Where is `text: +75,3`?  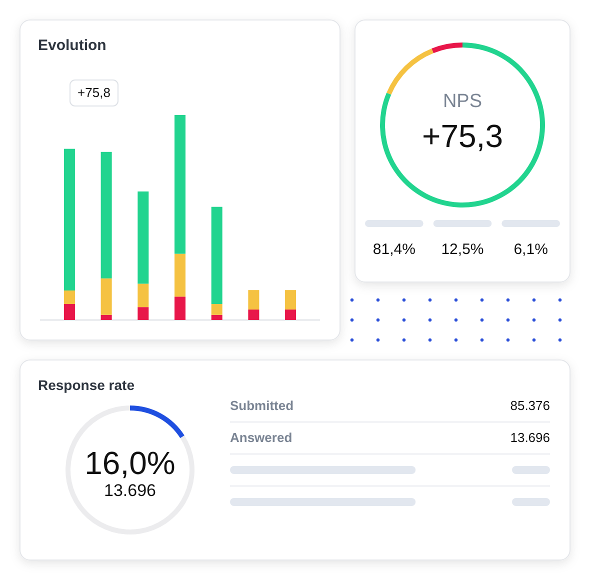
text: +75,3 is located at coordinates (462, 136).